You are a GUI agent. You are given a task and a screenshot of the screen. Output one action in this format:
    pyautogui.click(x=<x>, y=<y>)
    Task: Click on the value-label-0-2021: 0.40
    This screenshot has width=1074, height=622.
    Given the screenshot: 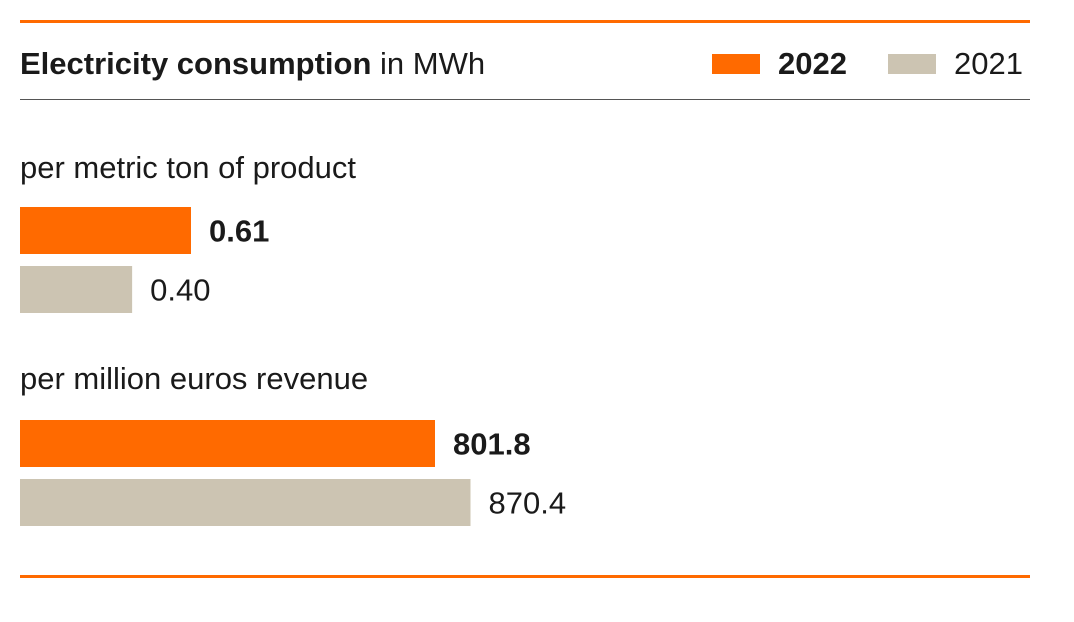 What is the action you would take?
    pyautogui.click(x=180, y=290)
    